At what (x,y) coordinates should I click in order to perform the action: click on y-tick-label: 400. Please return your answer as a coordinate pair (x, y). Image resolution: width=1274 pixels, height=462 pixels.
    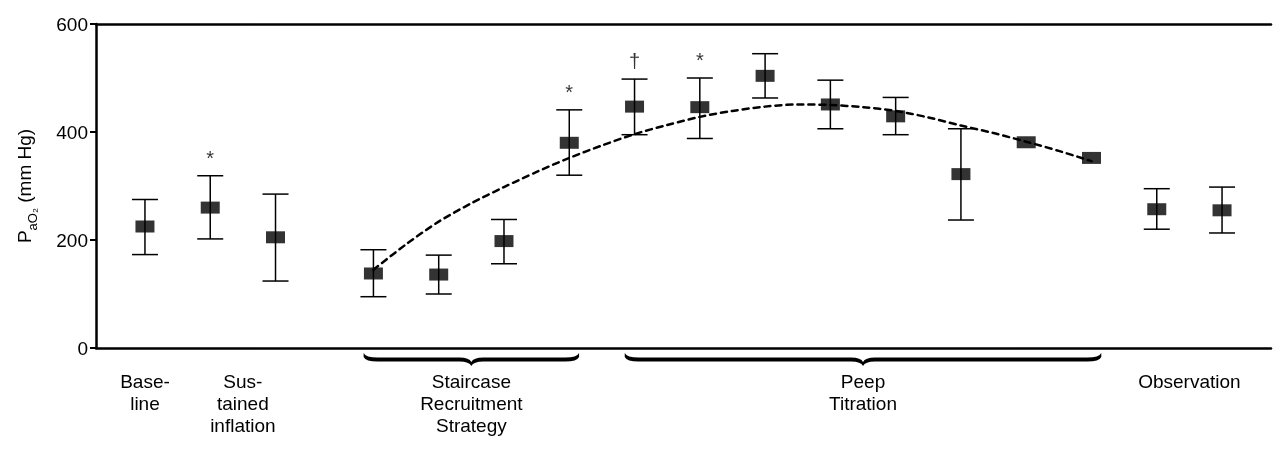
    Looking at the image, I should click on (72, 132).